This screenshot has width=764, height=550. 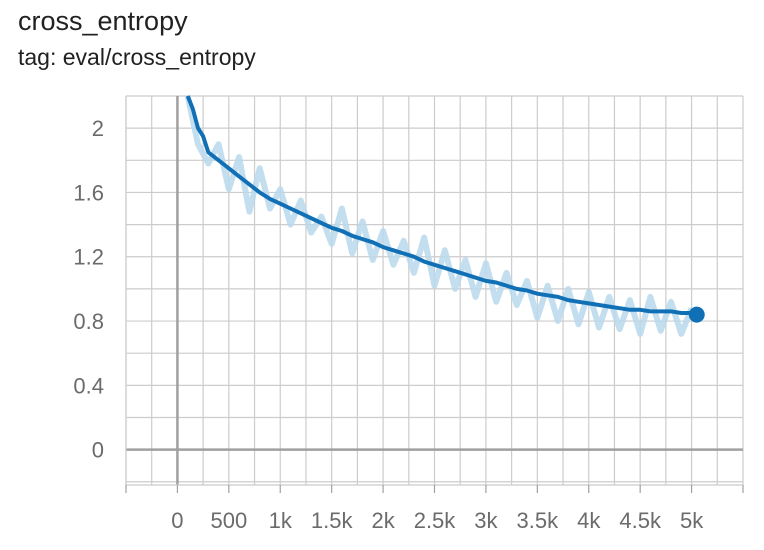 I want to click on x-tick-label: 500, so click(x=228, y=520).